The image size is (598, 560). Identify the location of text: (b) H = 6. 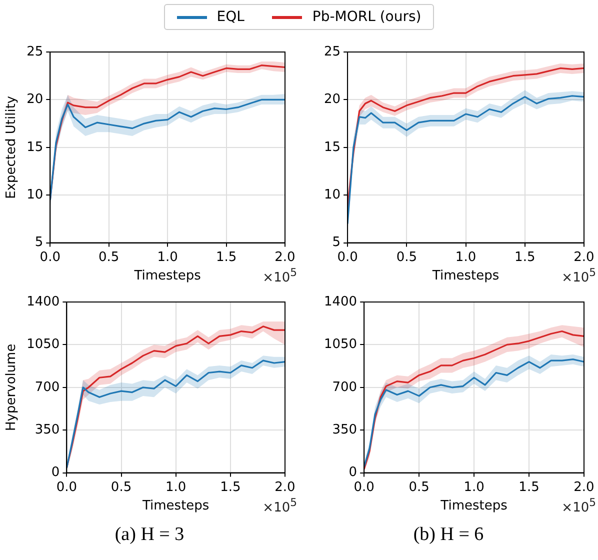
(448, 535).